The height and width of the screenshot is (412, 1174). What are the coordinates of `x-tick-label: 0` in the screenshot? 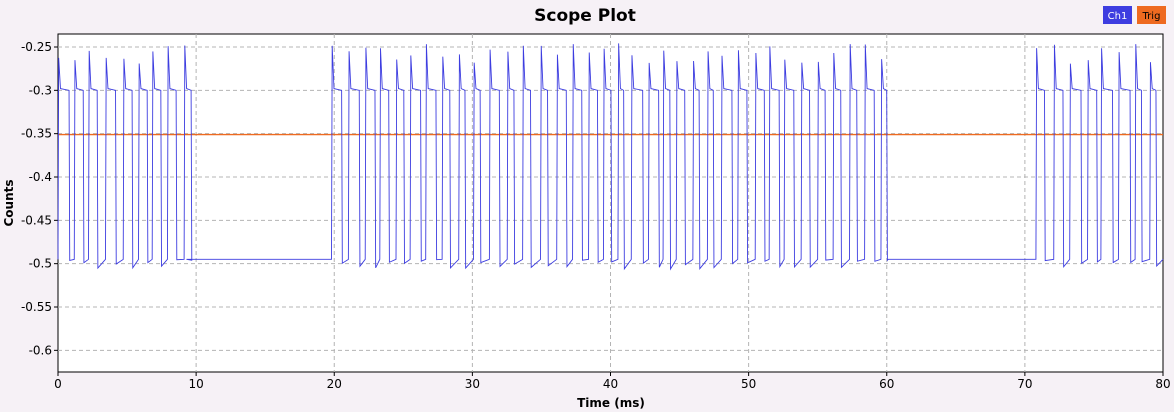 It's located at (58, 384).